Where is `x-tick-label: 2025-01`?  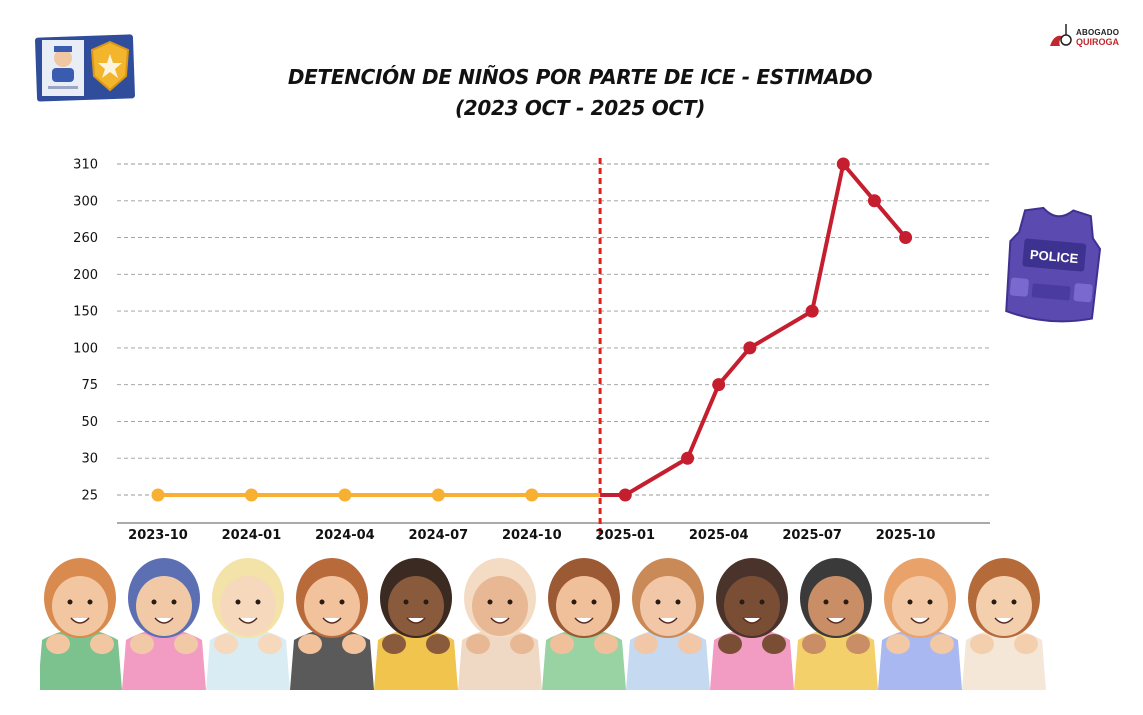
x-tick-label: 2025-01 is located at coordinates (625, 535).